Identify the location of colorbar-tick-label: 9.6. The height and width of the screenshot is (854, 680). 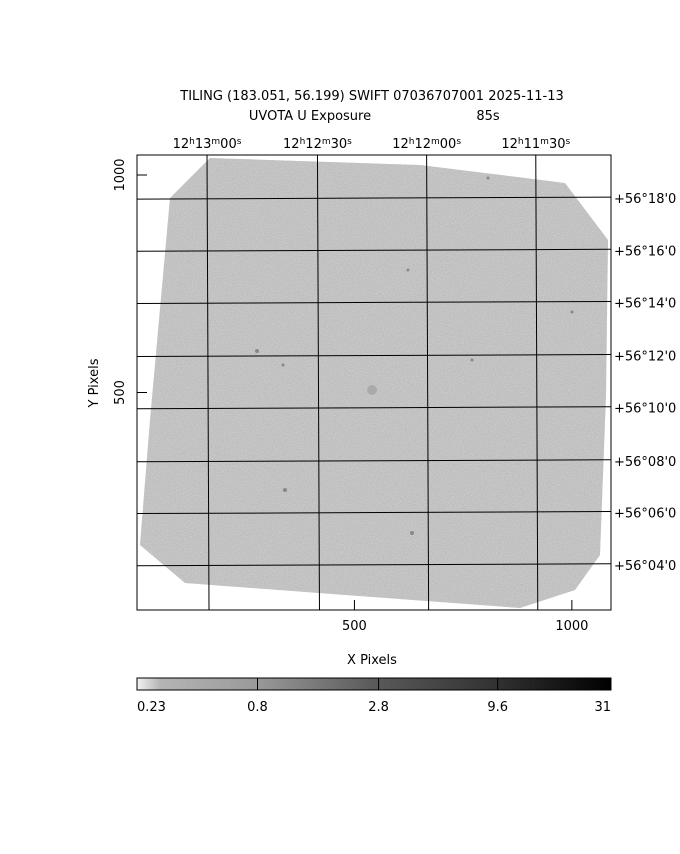
(497, 707).